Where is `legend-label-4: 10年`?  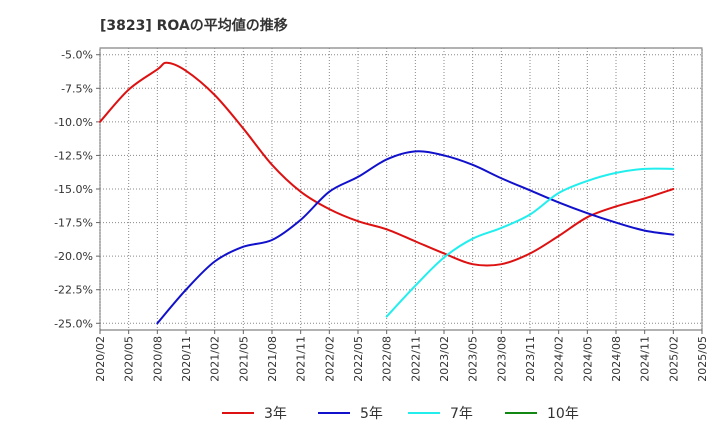 legend-label-4: 10年 is located at coordinates (563, 414).